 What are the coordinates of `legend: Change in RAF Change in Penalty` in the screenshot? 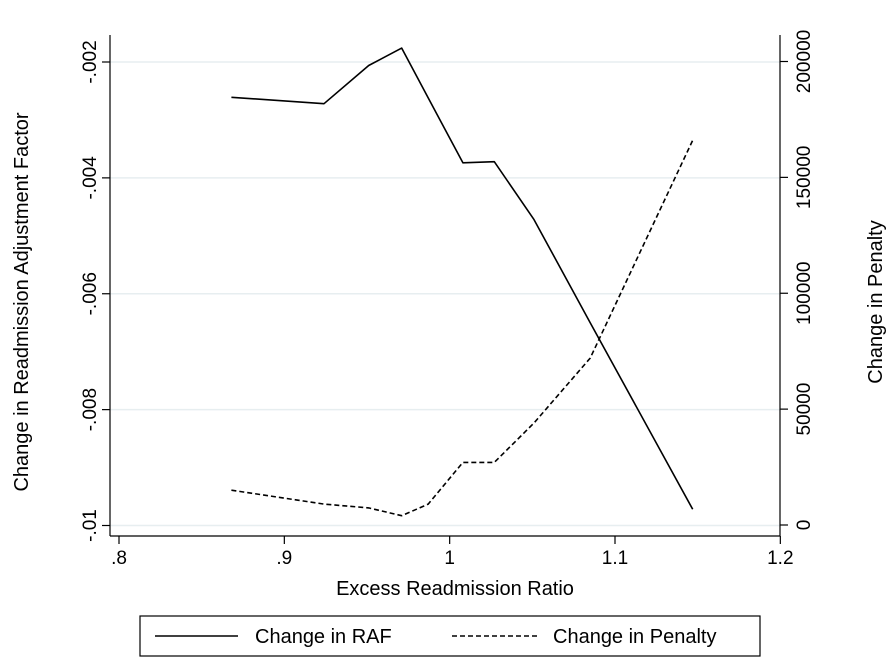 It's located at (450, 636).